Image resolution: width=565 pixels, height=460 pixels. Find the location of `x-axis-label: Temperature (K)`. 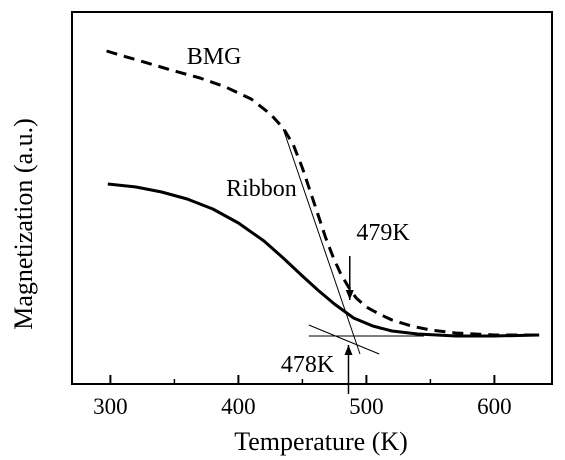

x-axis-label: Temperature (K) is located at coordinates (321, 441).